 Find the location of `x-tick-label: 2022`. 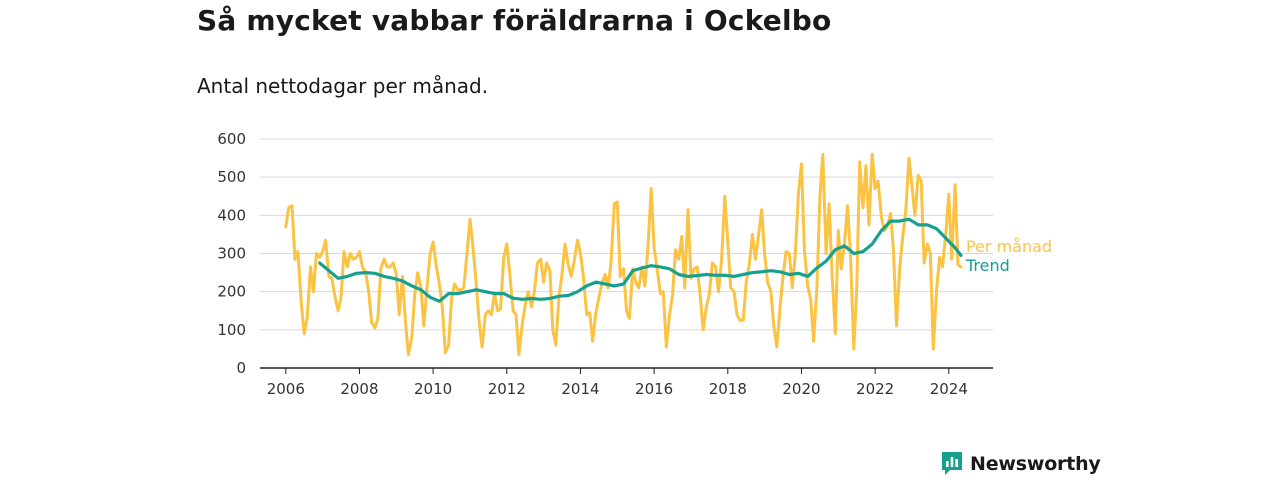

x-tick-label: 2022 is located at coordinates (875, 389).